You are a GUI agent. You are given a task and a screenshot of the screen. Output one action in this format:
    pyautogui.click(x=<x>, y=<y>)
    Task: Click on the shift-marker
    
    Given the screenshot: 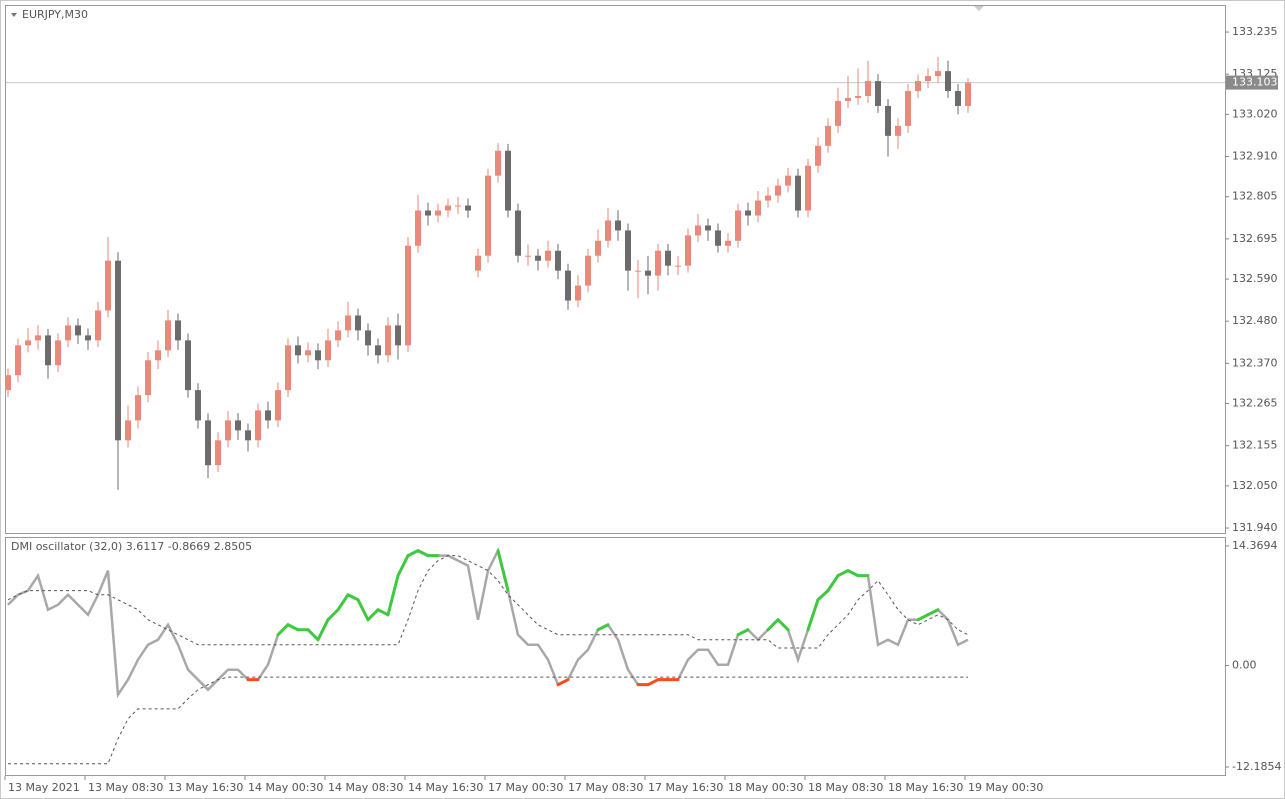 What is the action you would take?
    pyautogui.click(x=979, y=8)
    